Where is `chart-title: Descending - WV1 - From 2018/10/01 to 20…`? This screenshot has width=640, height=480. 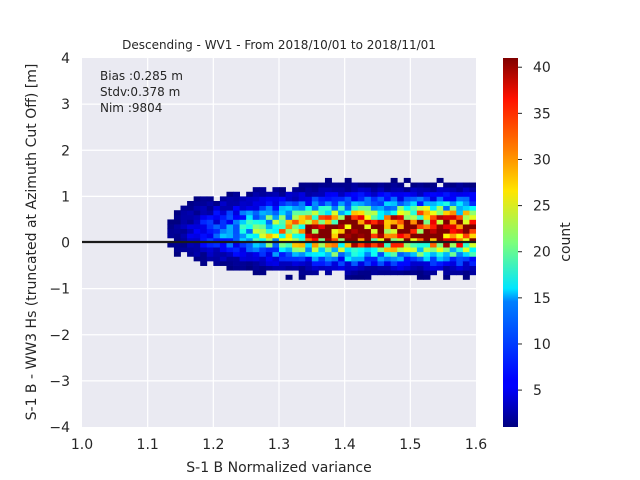 chart-title: Descending - WV1 - From 2018/10/01 to 20… is located at coordinates (279, 45).